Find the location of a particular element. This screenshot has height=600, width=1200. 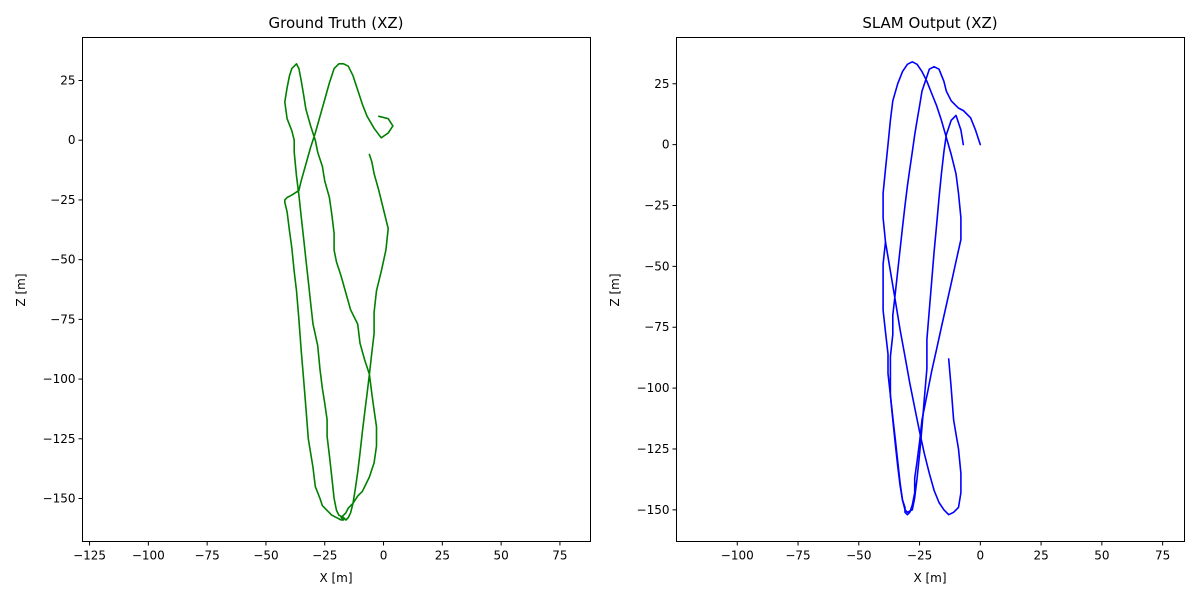

chart-title: SLAM Output (XZ) is located at coordinates (929, 23).